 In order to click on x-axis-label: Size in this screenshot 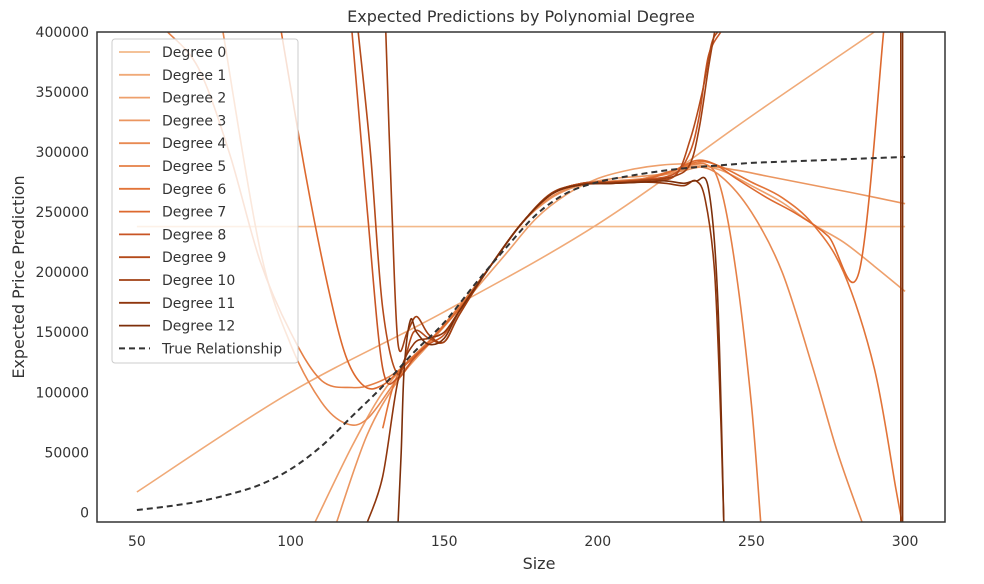, I will do `click(539, 563)`.